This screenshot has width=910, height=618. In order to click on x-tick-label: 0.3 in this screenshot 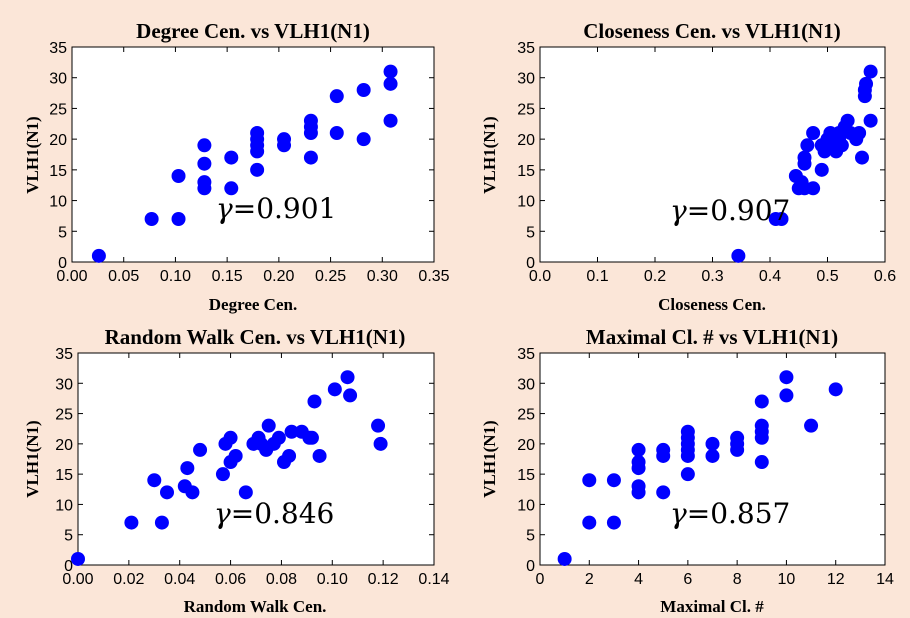, I will do `click(712, 276)`.